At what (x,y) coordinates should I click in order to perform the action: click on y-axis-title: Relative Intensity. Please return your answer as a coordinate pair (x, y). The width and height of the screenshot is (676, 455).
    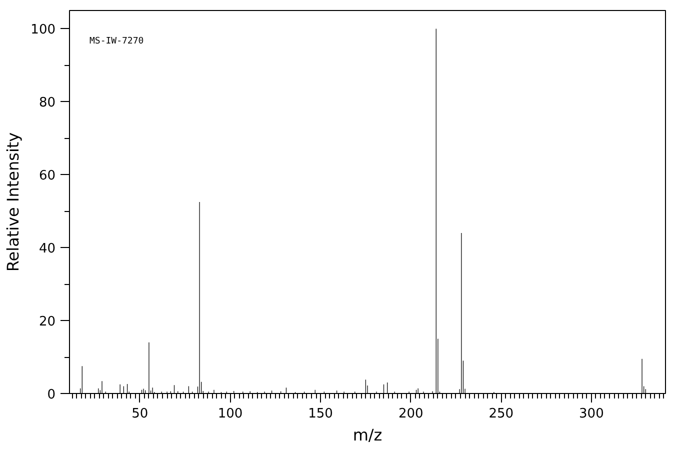
    Looking at the image, I should click on (13, 202).